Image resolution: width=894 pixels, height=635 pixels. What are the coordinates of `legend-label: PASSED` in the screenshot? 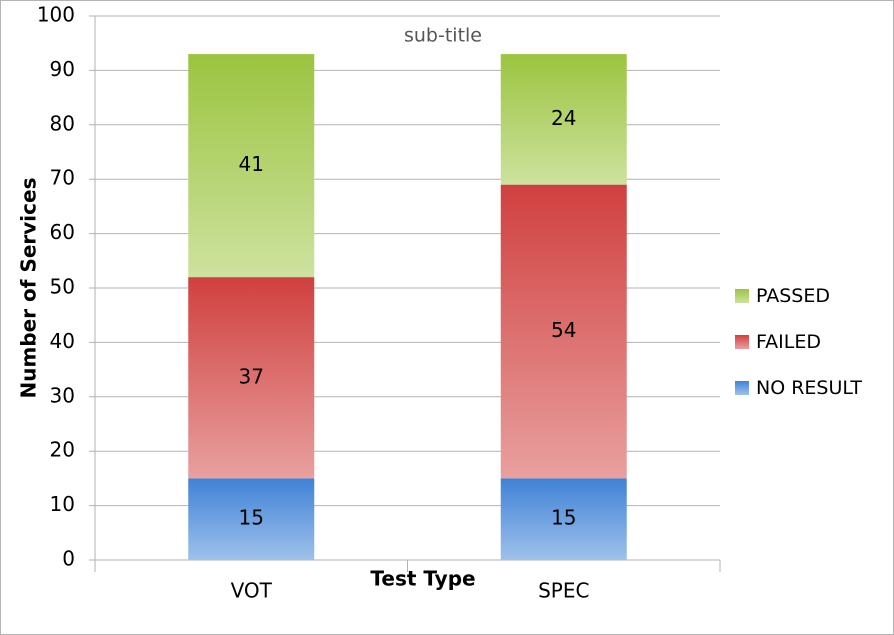 It's located at (793, 296).